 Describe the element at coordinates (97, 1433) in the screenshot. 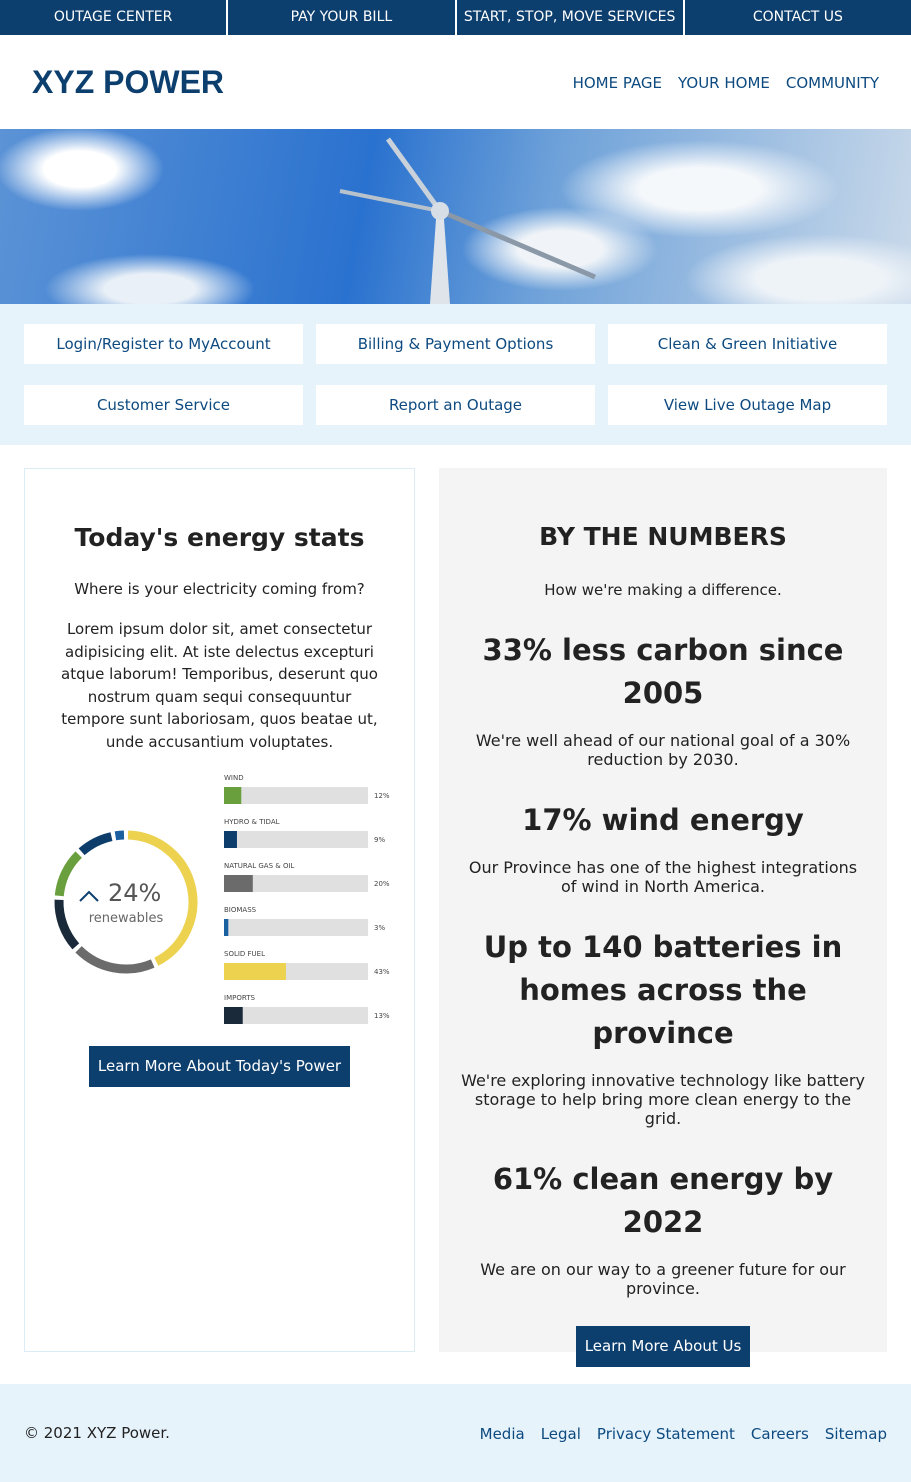

I see `copyright: © 2021 XYZ Power.` at that location.